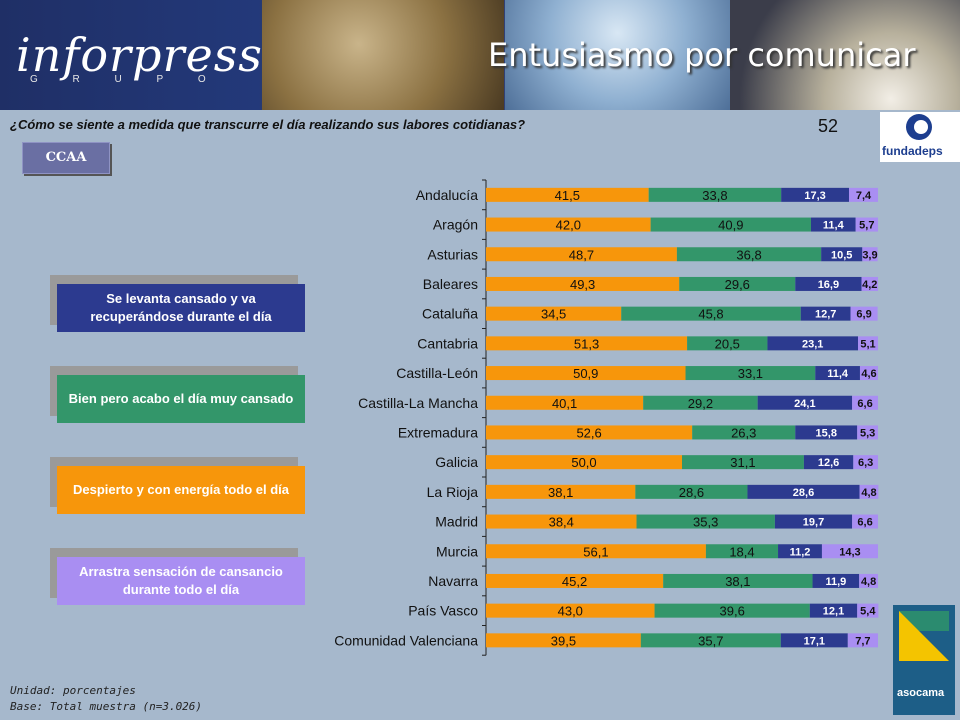  I want to click on category-label: Andalucía, so click(447, 195).